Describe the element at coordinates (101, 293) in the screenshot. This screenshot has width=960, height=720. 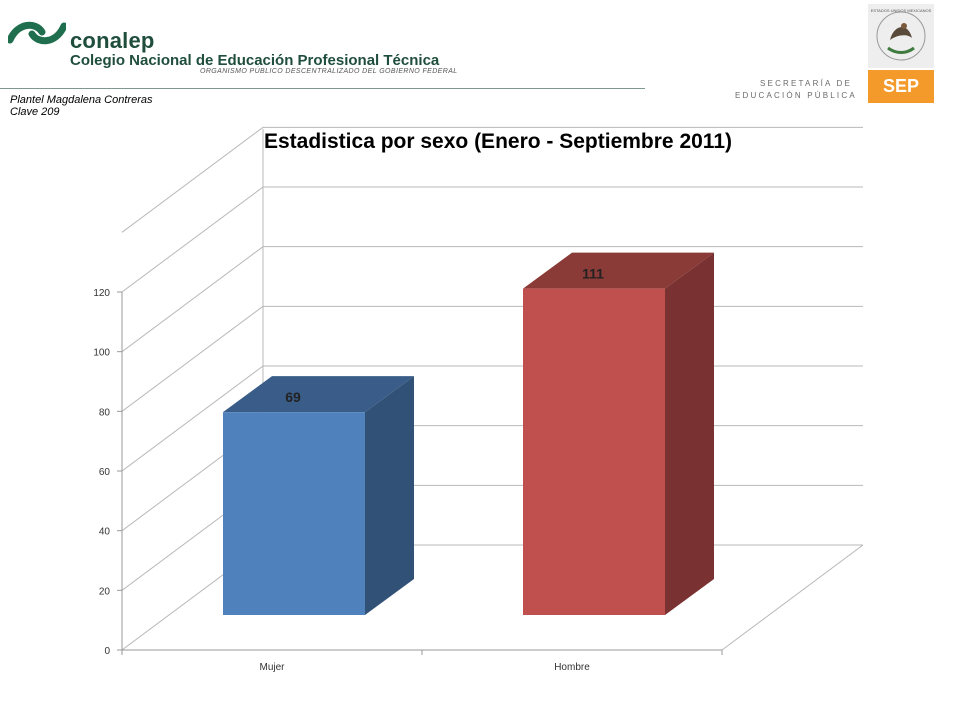
I see `y-tick-label: 120` at that location.